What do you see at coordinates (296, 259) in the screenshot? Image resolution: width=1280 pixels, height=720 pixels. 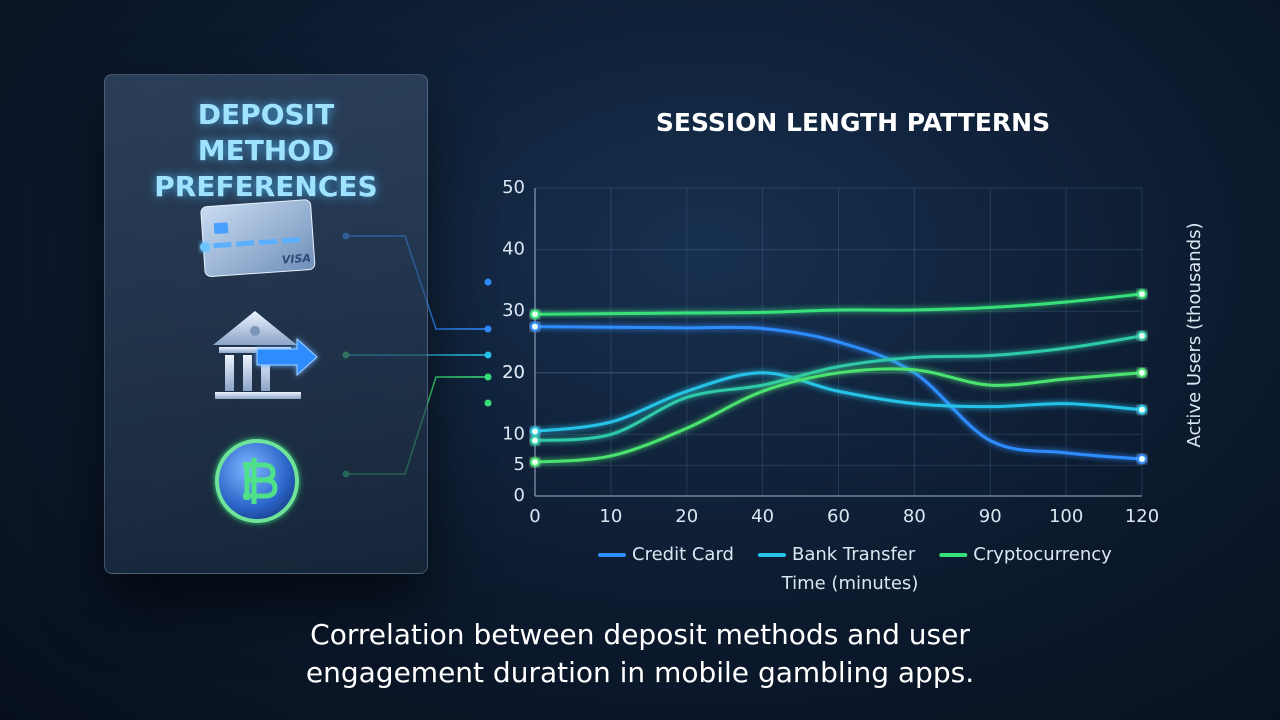 I see `card-brand: VISA` at bounding box center [296, 259].